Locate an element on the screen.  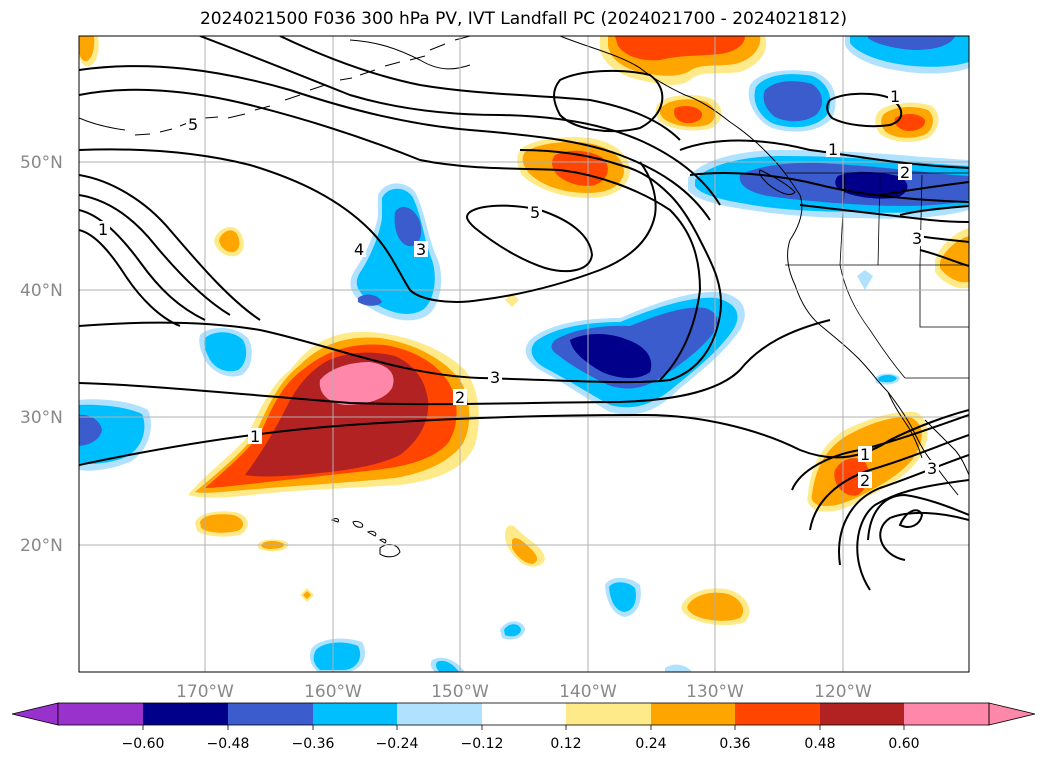
contour-label-2b: 2 is located at coordinates (905, 172).